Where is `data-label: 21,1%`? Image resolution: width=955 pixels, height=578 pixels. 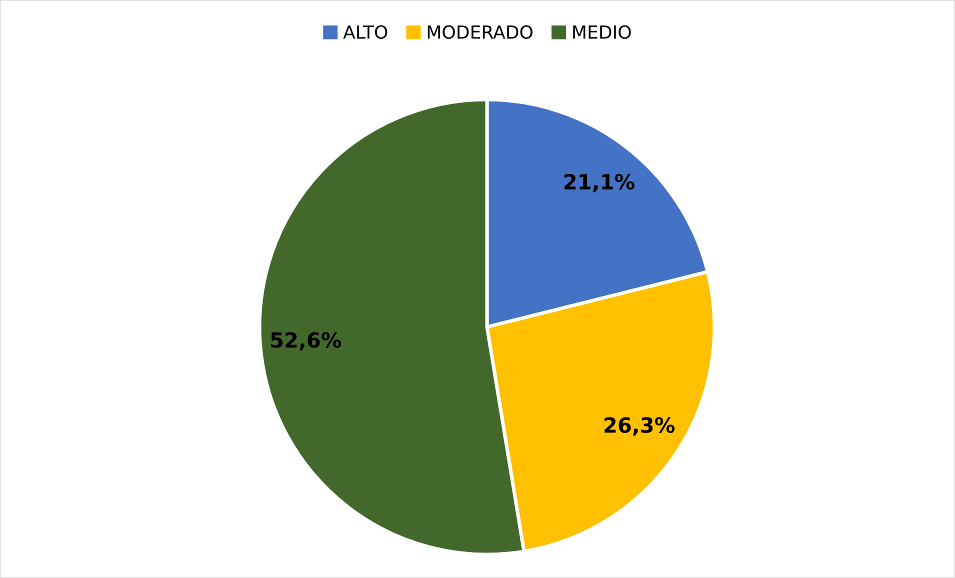
data-label: 21,1% is located at coordinates (599, 183).